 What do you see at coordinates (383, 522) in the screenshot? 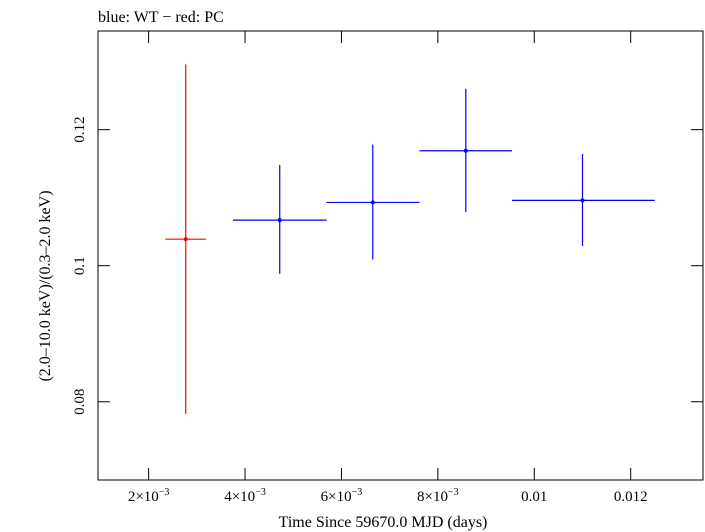
I see `x-axis-label: Time Since 59670.0 MJD (days)` at bounding box center [383, 522].